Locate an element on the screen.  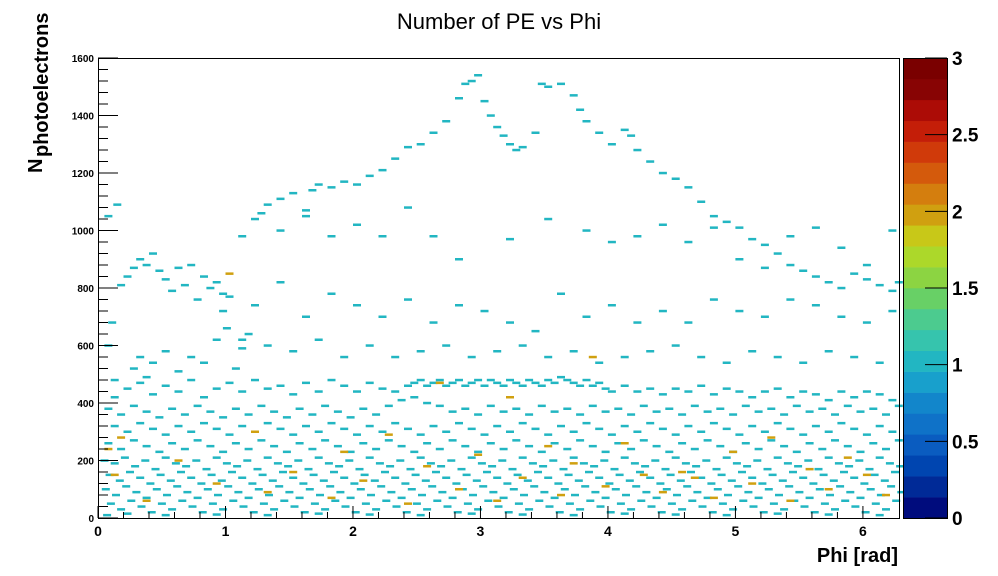
x-tick-label: 0 is located at coordinates (98, 531).